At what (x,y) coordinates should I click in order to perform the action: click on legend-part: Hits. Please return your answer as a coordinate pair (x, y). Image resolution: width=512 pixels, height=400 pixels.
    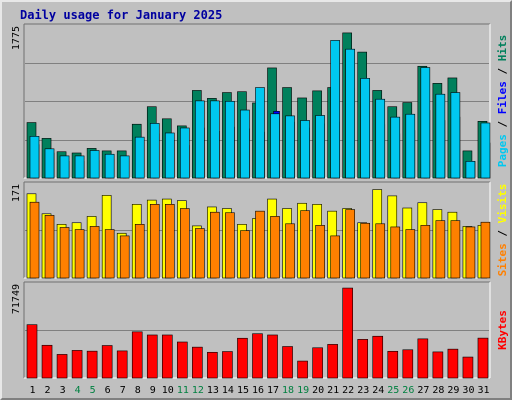
    Looking at the image, I should click on (502, 48).